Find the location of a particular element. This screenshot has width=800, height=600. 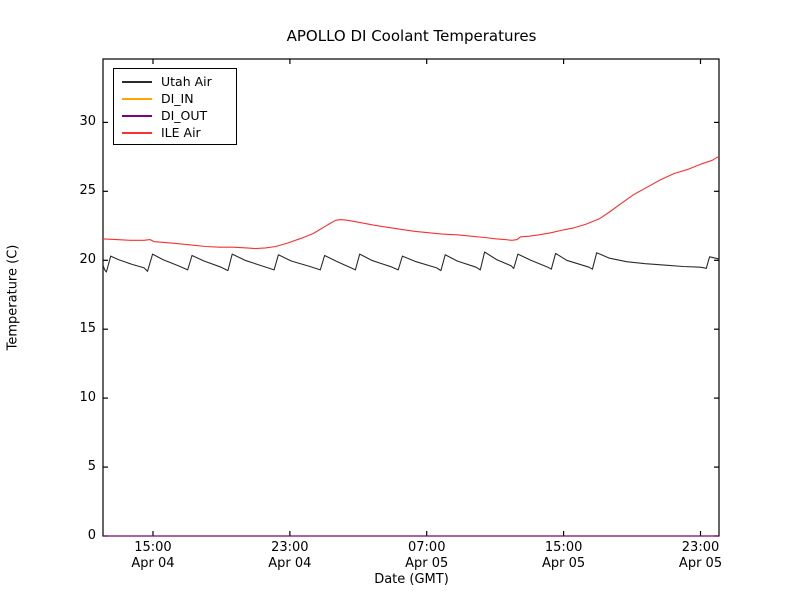

legend-label: DI_IN is located at coordinates (177, 98).